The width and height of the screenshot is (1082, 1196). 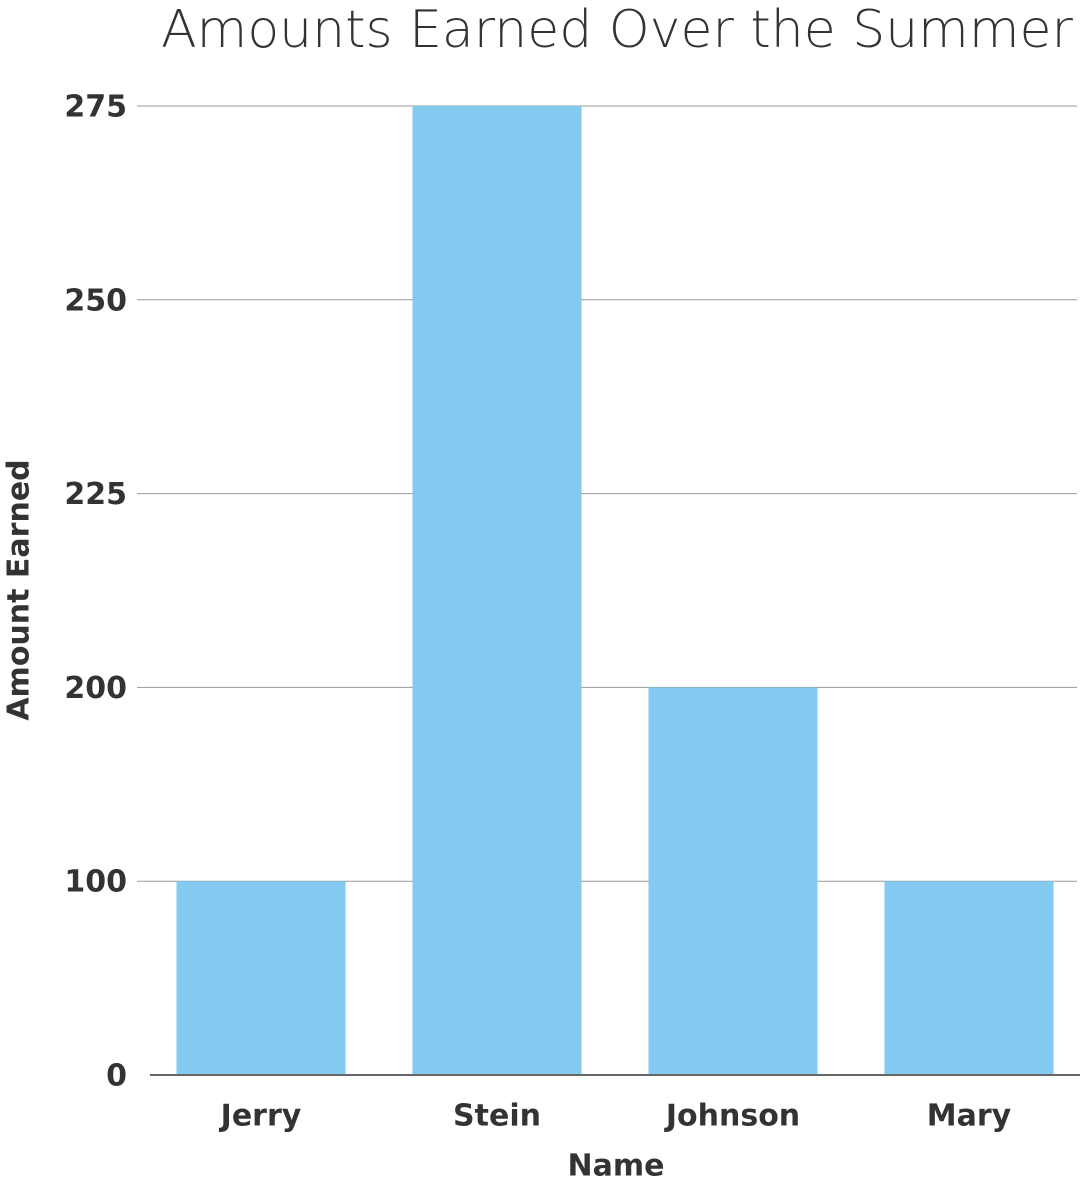 I want to click on y-axis-title: Amount Earned, so click(x=19, y=589).